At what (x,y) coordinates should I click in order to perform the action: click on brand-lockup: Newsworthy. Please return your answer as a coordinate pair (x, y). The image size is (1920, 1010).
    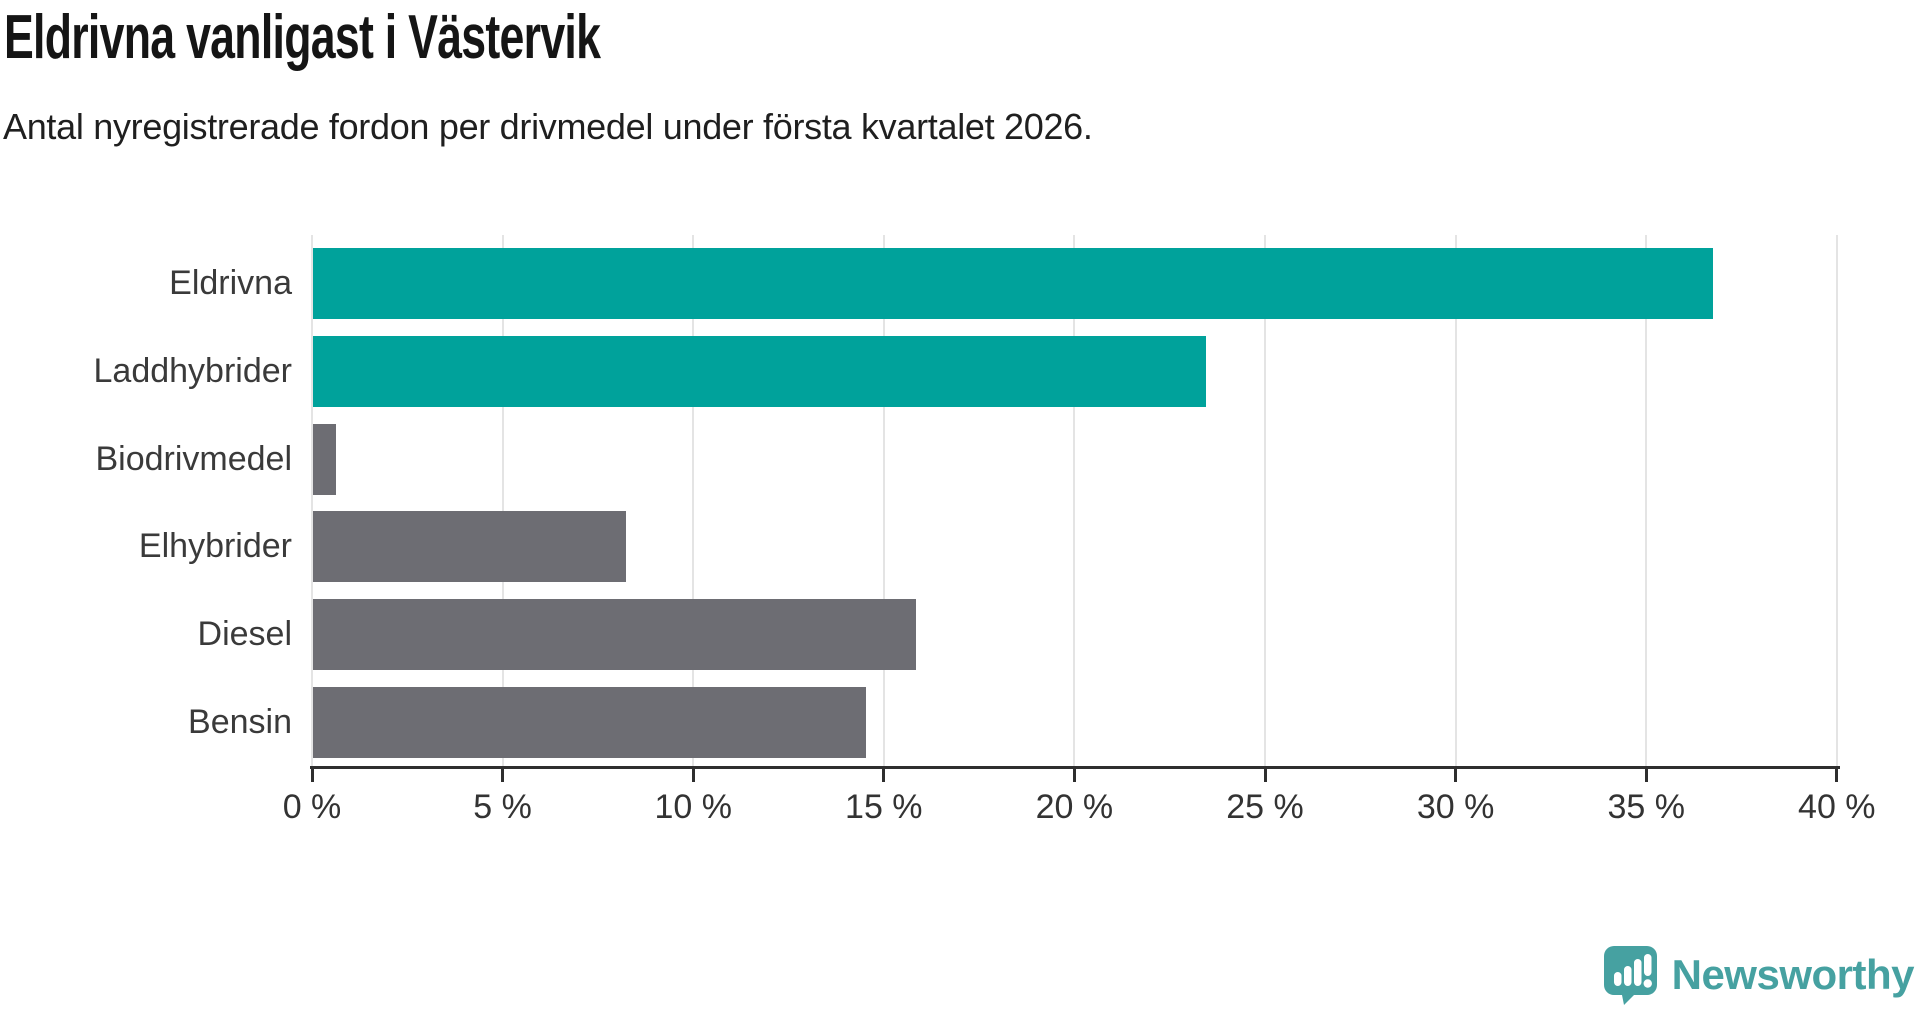
    Looking at the image, I should click on (1759, 975).